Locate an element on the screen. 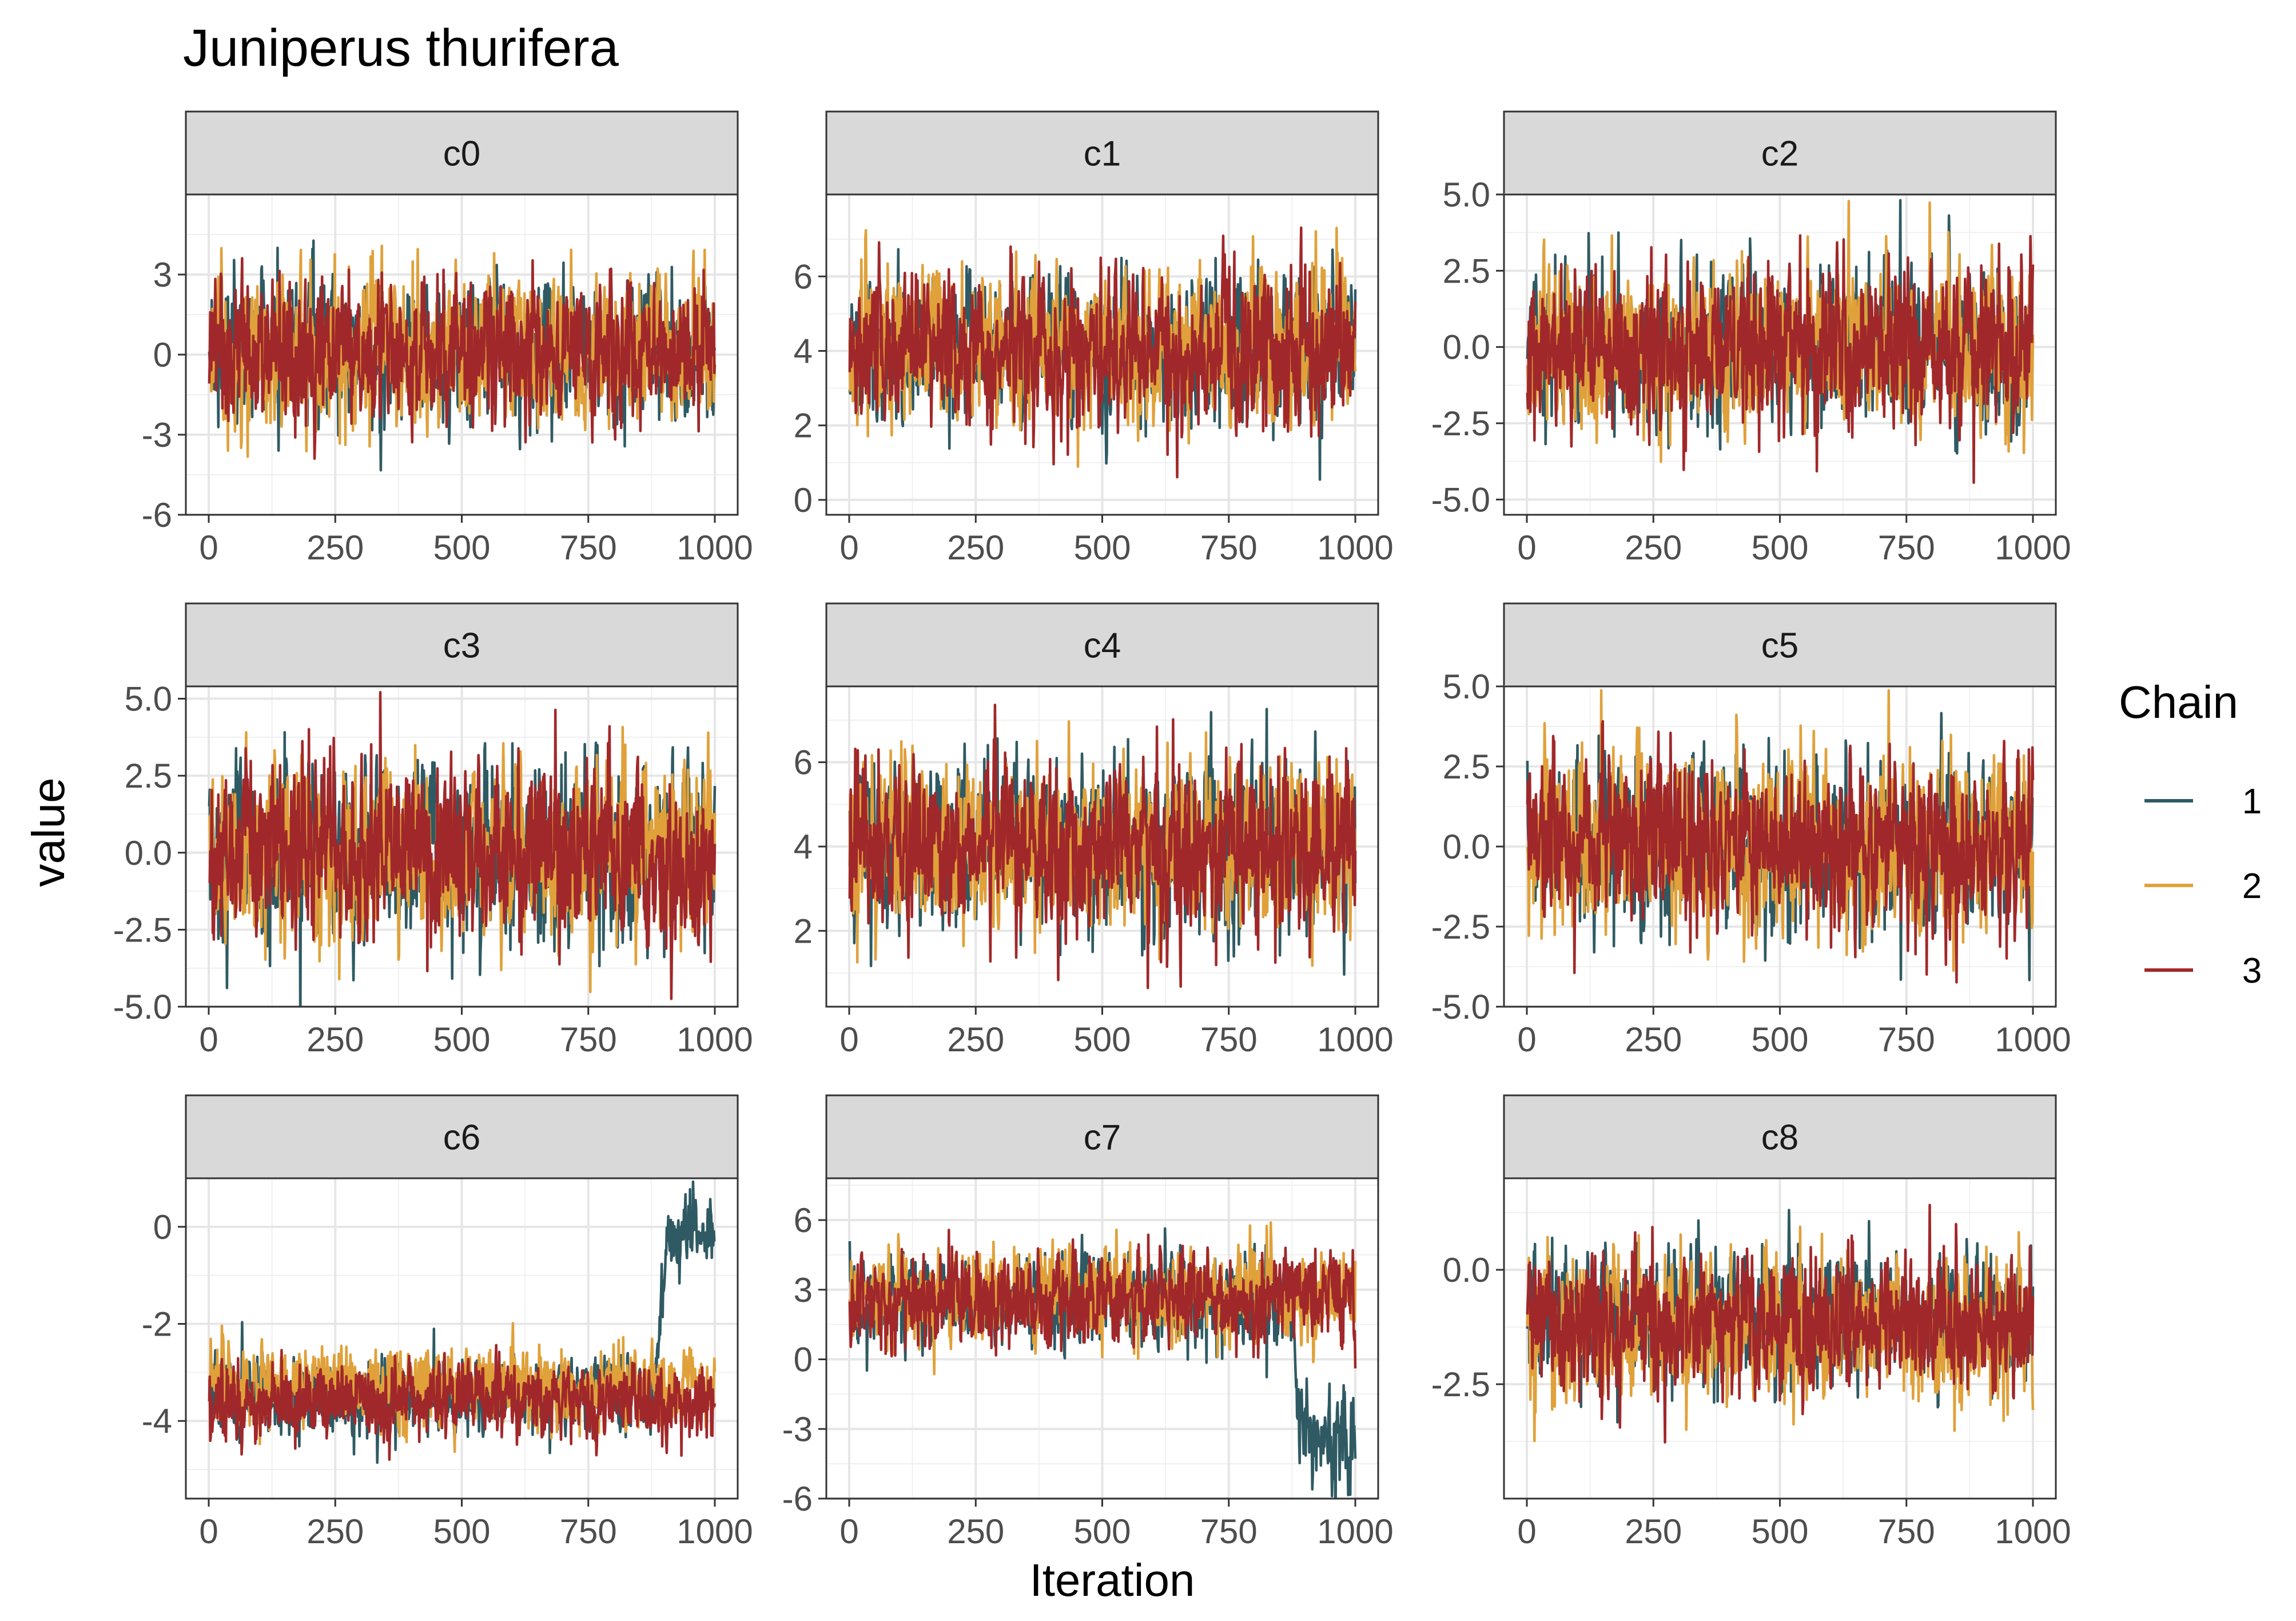 The image size is (2296, 1621). y-tick-label: 0 is located at coordinates (804, 500).